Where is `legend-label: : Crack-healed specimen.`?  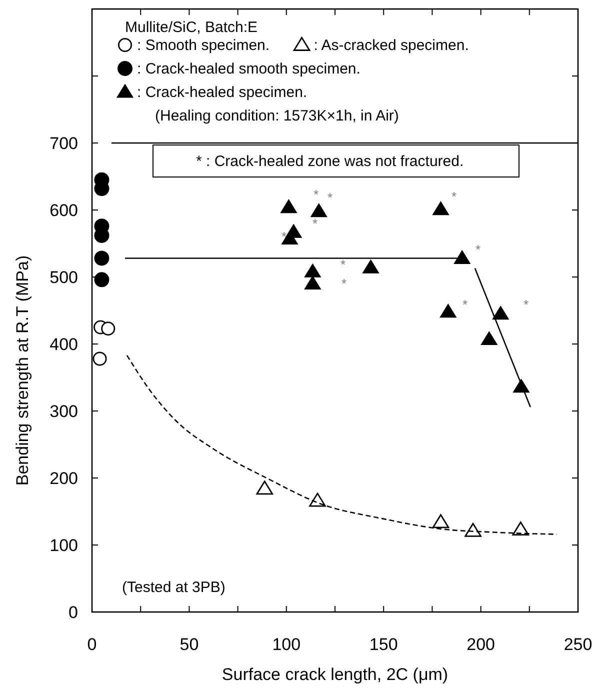
legend-label: : Crack-healed specimen. is located at coordinates (222, 92).